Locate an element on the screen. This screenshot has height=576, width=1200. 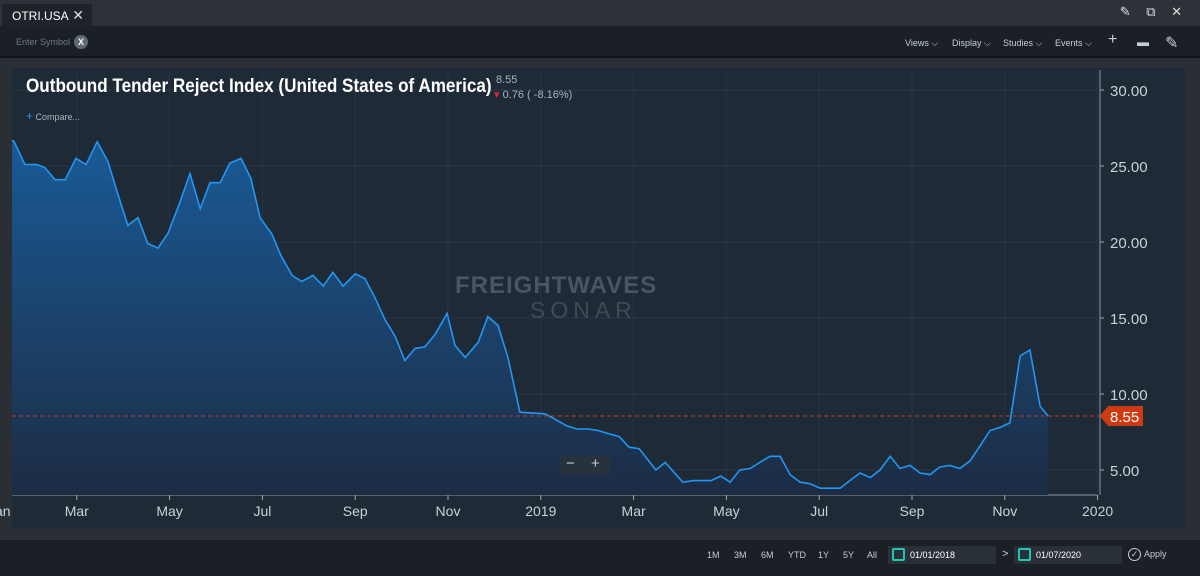
start-date-value: 01/01/2018 is located at coordinates (933, 555).